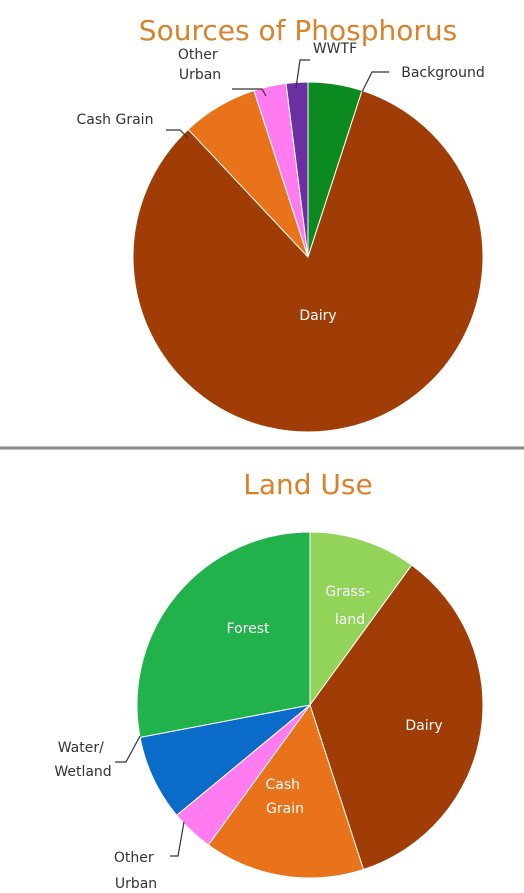 Image resolution: width=524 pixels, height=893 pixels. What do you see at coordinates (200, 65) in the screenshot?
I see `label-other-urban-1: Other Urban` at bounding box center [200, 65].